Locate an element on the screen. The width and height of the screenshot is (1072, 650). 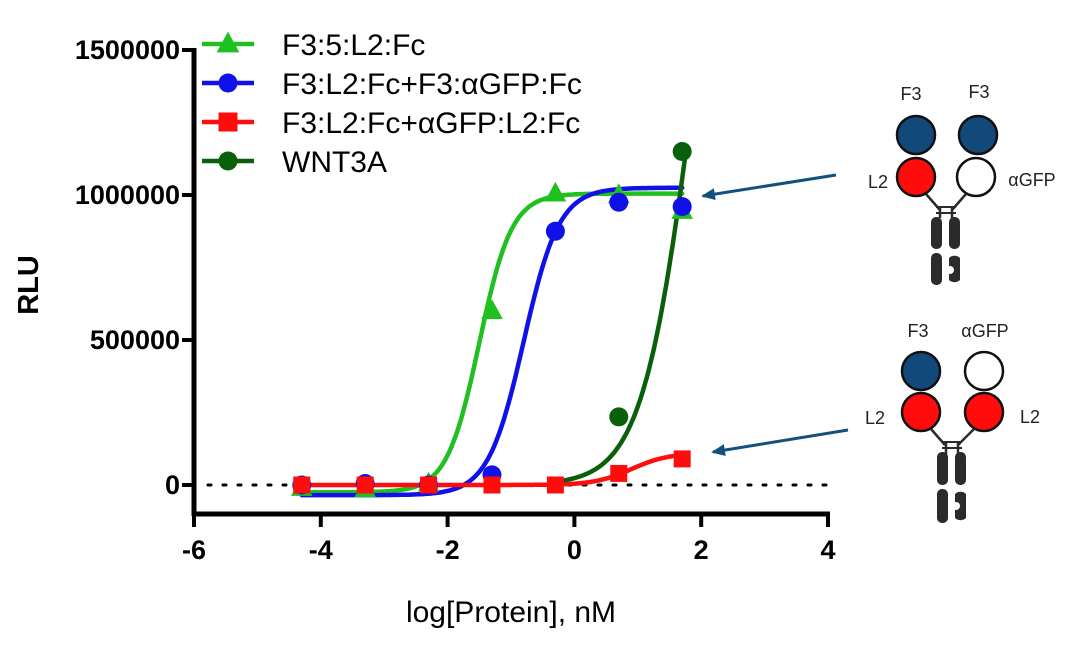
legend-label: WNT3A is located at coordinates (334, 162).